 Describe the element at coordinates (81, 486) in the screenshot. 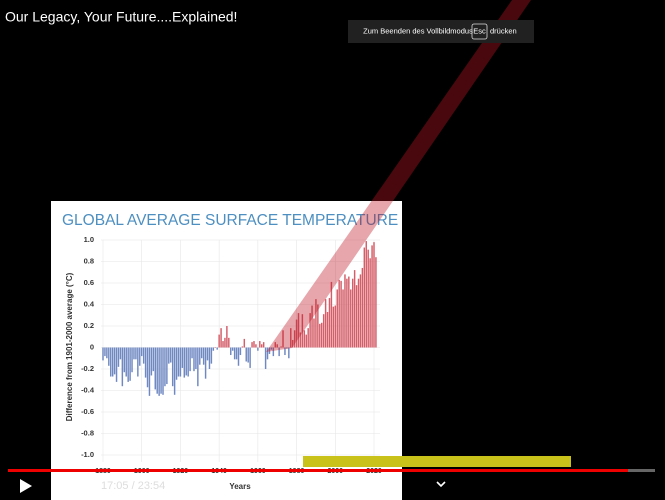

I see `volume-button` at that location.